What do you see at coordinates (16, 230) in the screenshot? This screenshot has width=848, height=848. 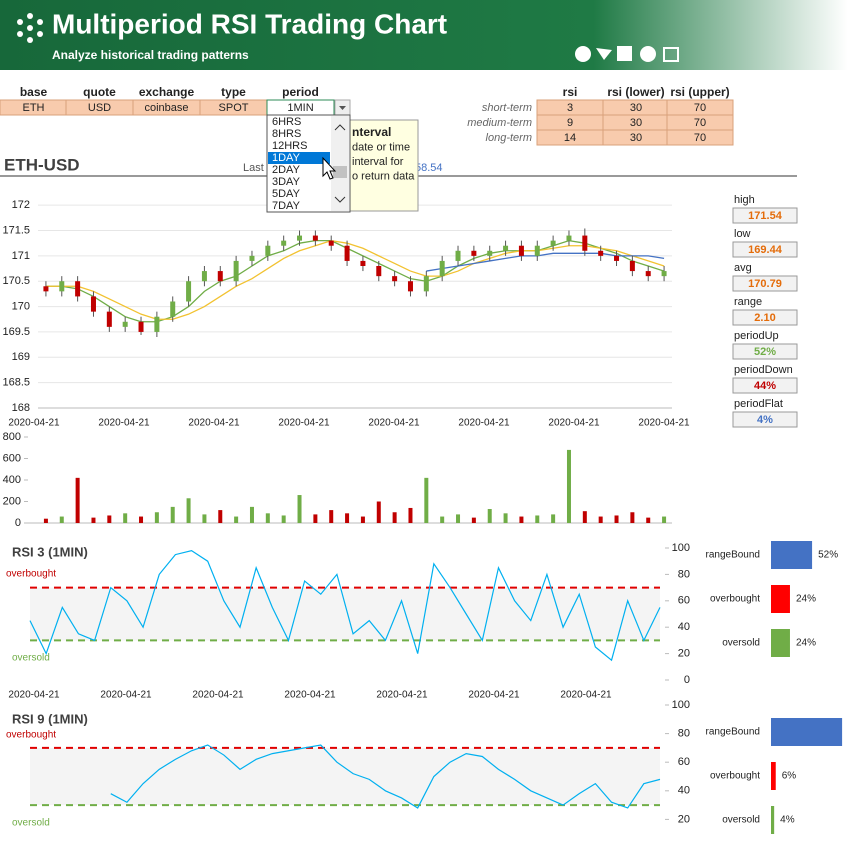 I see `y-tick-label: 171.5` at bounding box center [16, 230].